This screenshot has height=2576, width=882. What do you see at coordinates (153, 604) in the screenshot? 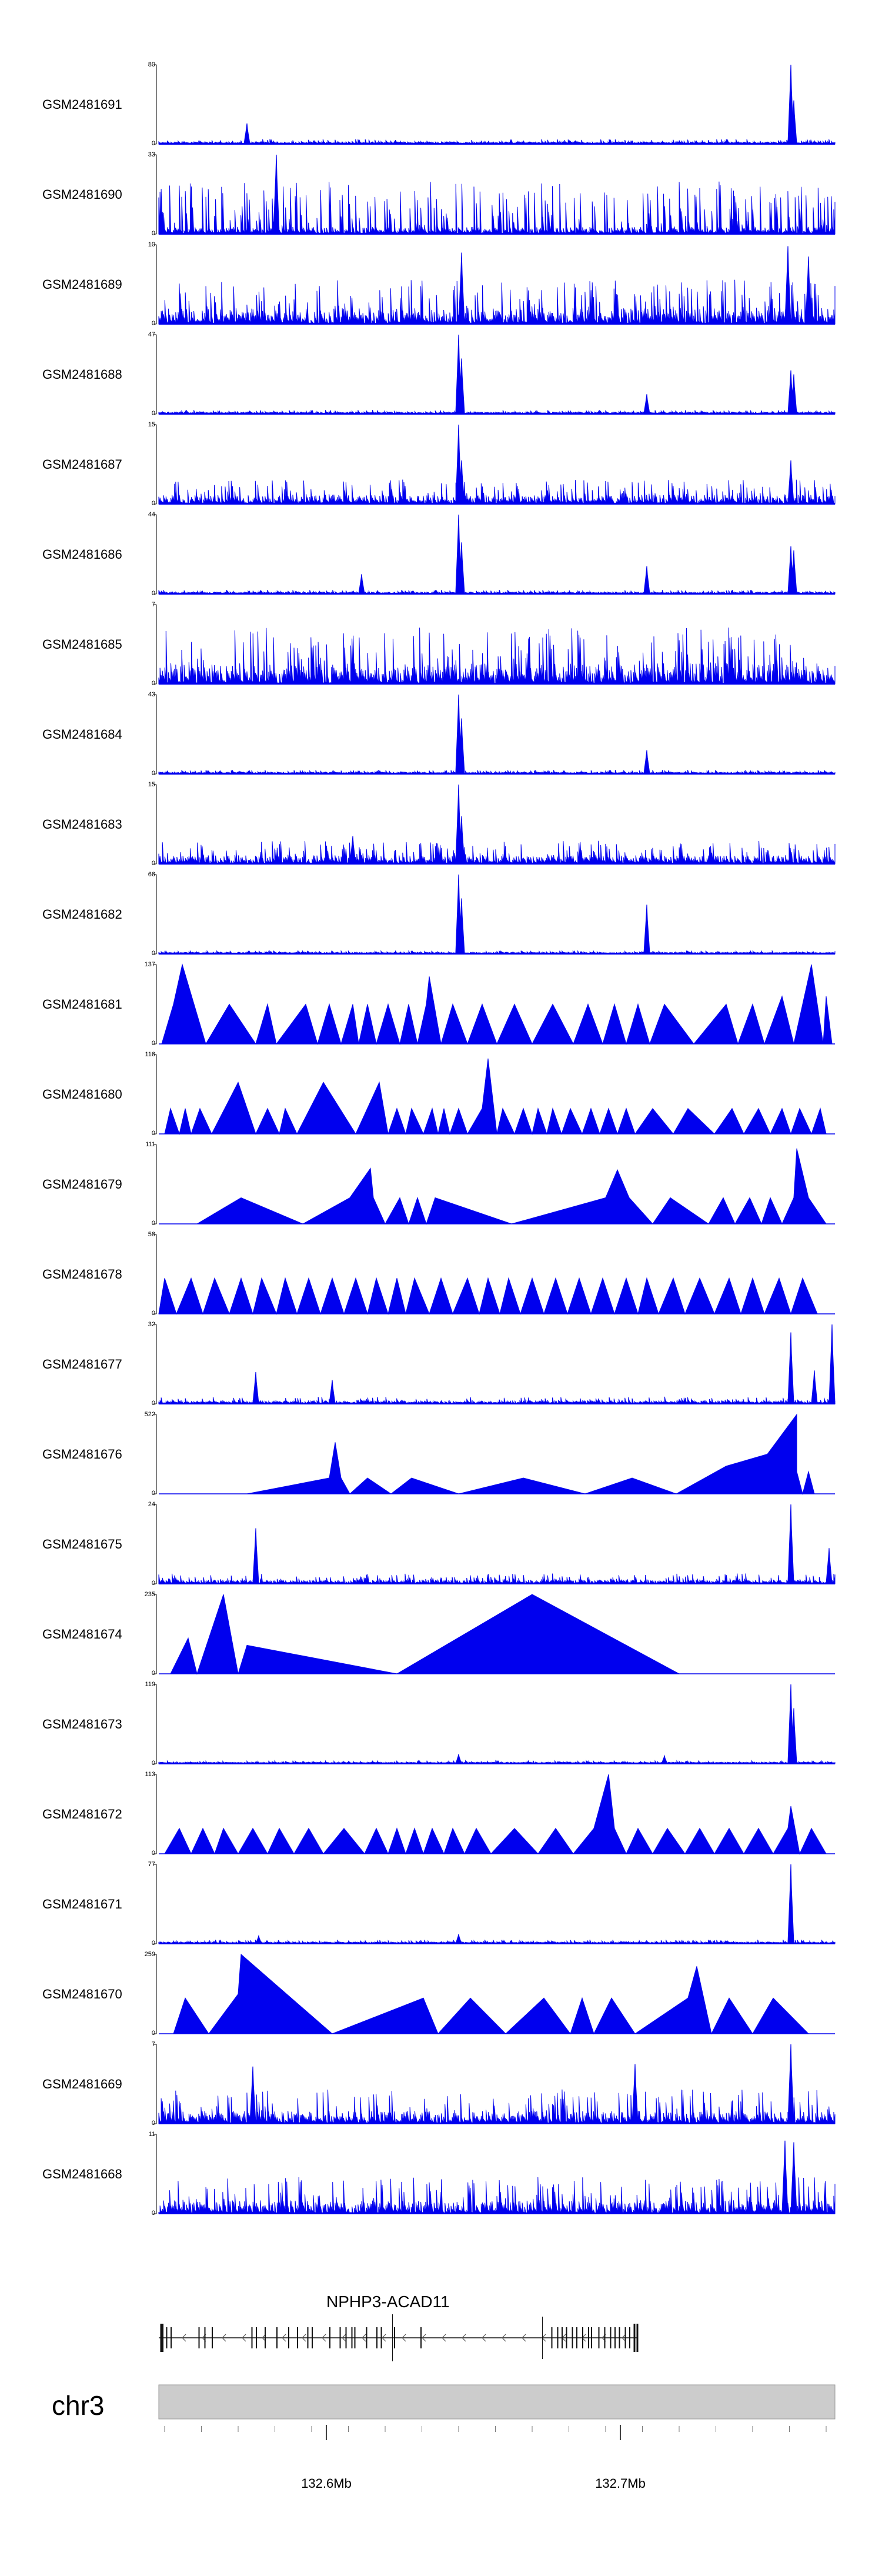
I see `y-axis-max-label: 7` at bounding box center [153, 604].